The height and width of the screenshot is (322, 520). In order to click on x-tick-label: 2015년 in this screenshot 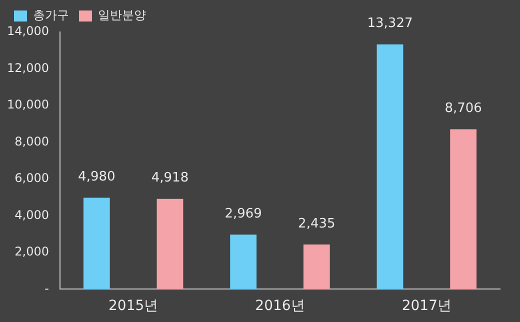, I will do `click(133, 306)`.